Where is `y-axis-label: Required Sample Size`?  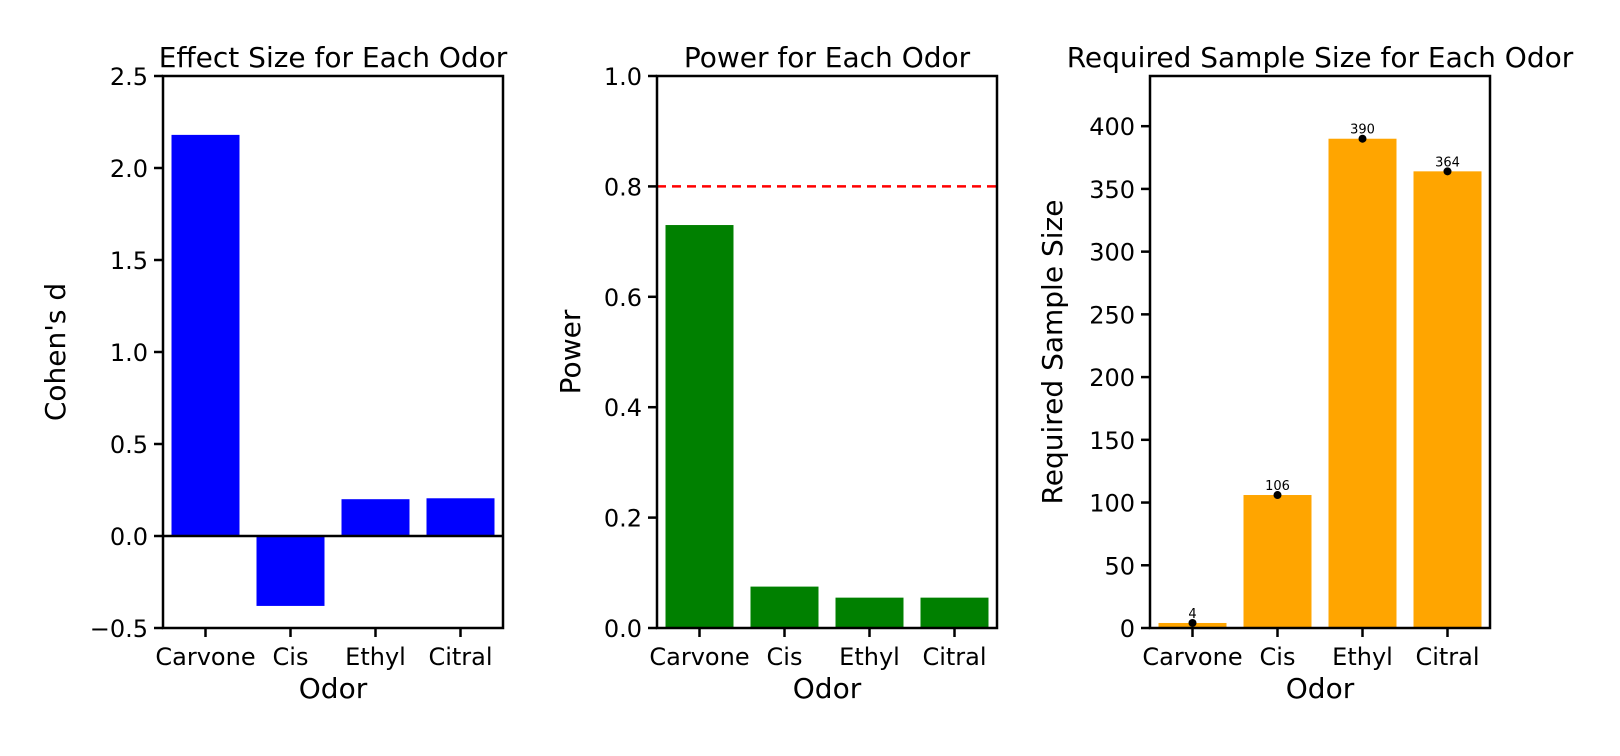
y-axis-label: Required Sample Size is located at coordinates (1052, 352).